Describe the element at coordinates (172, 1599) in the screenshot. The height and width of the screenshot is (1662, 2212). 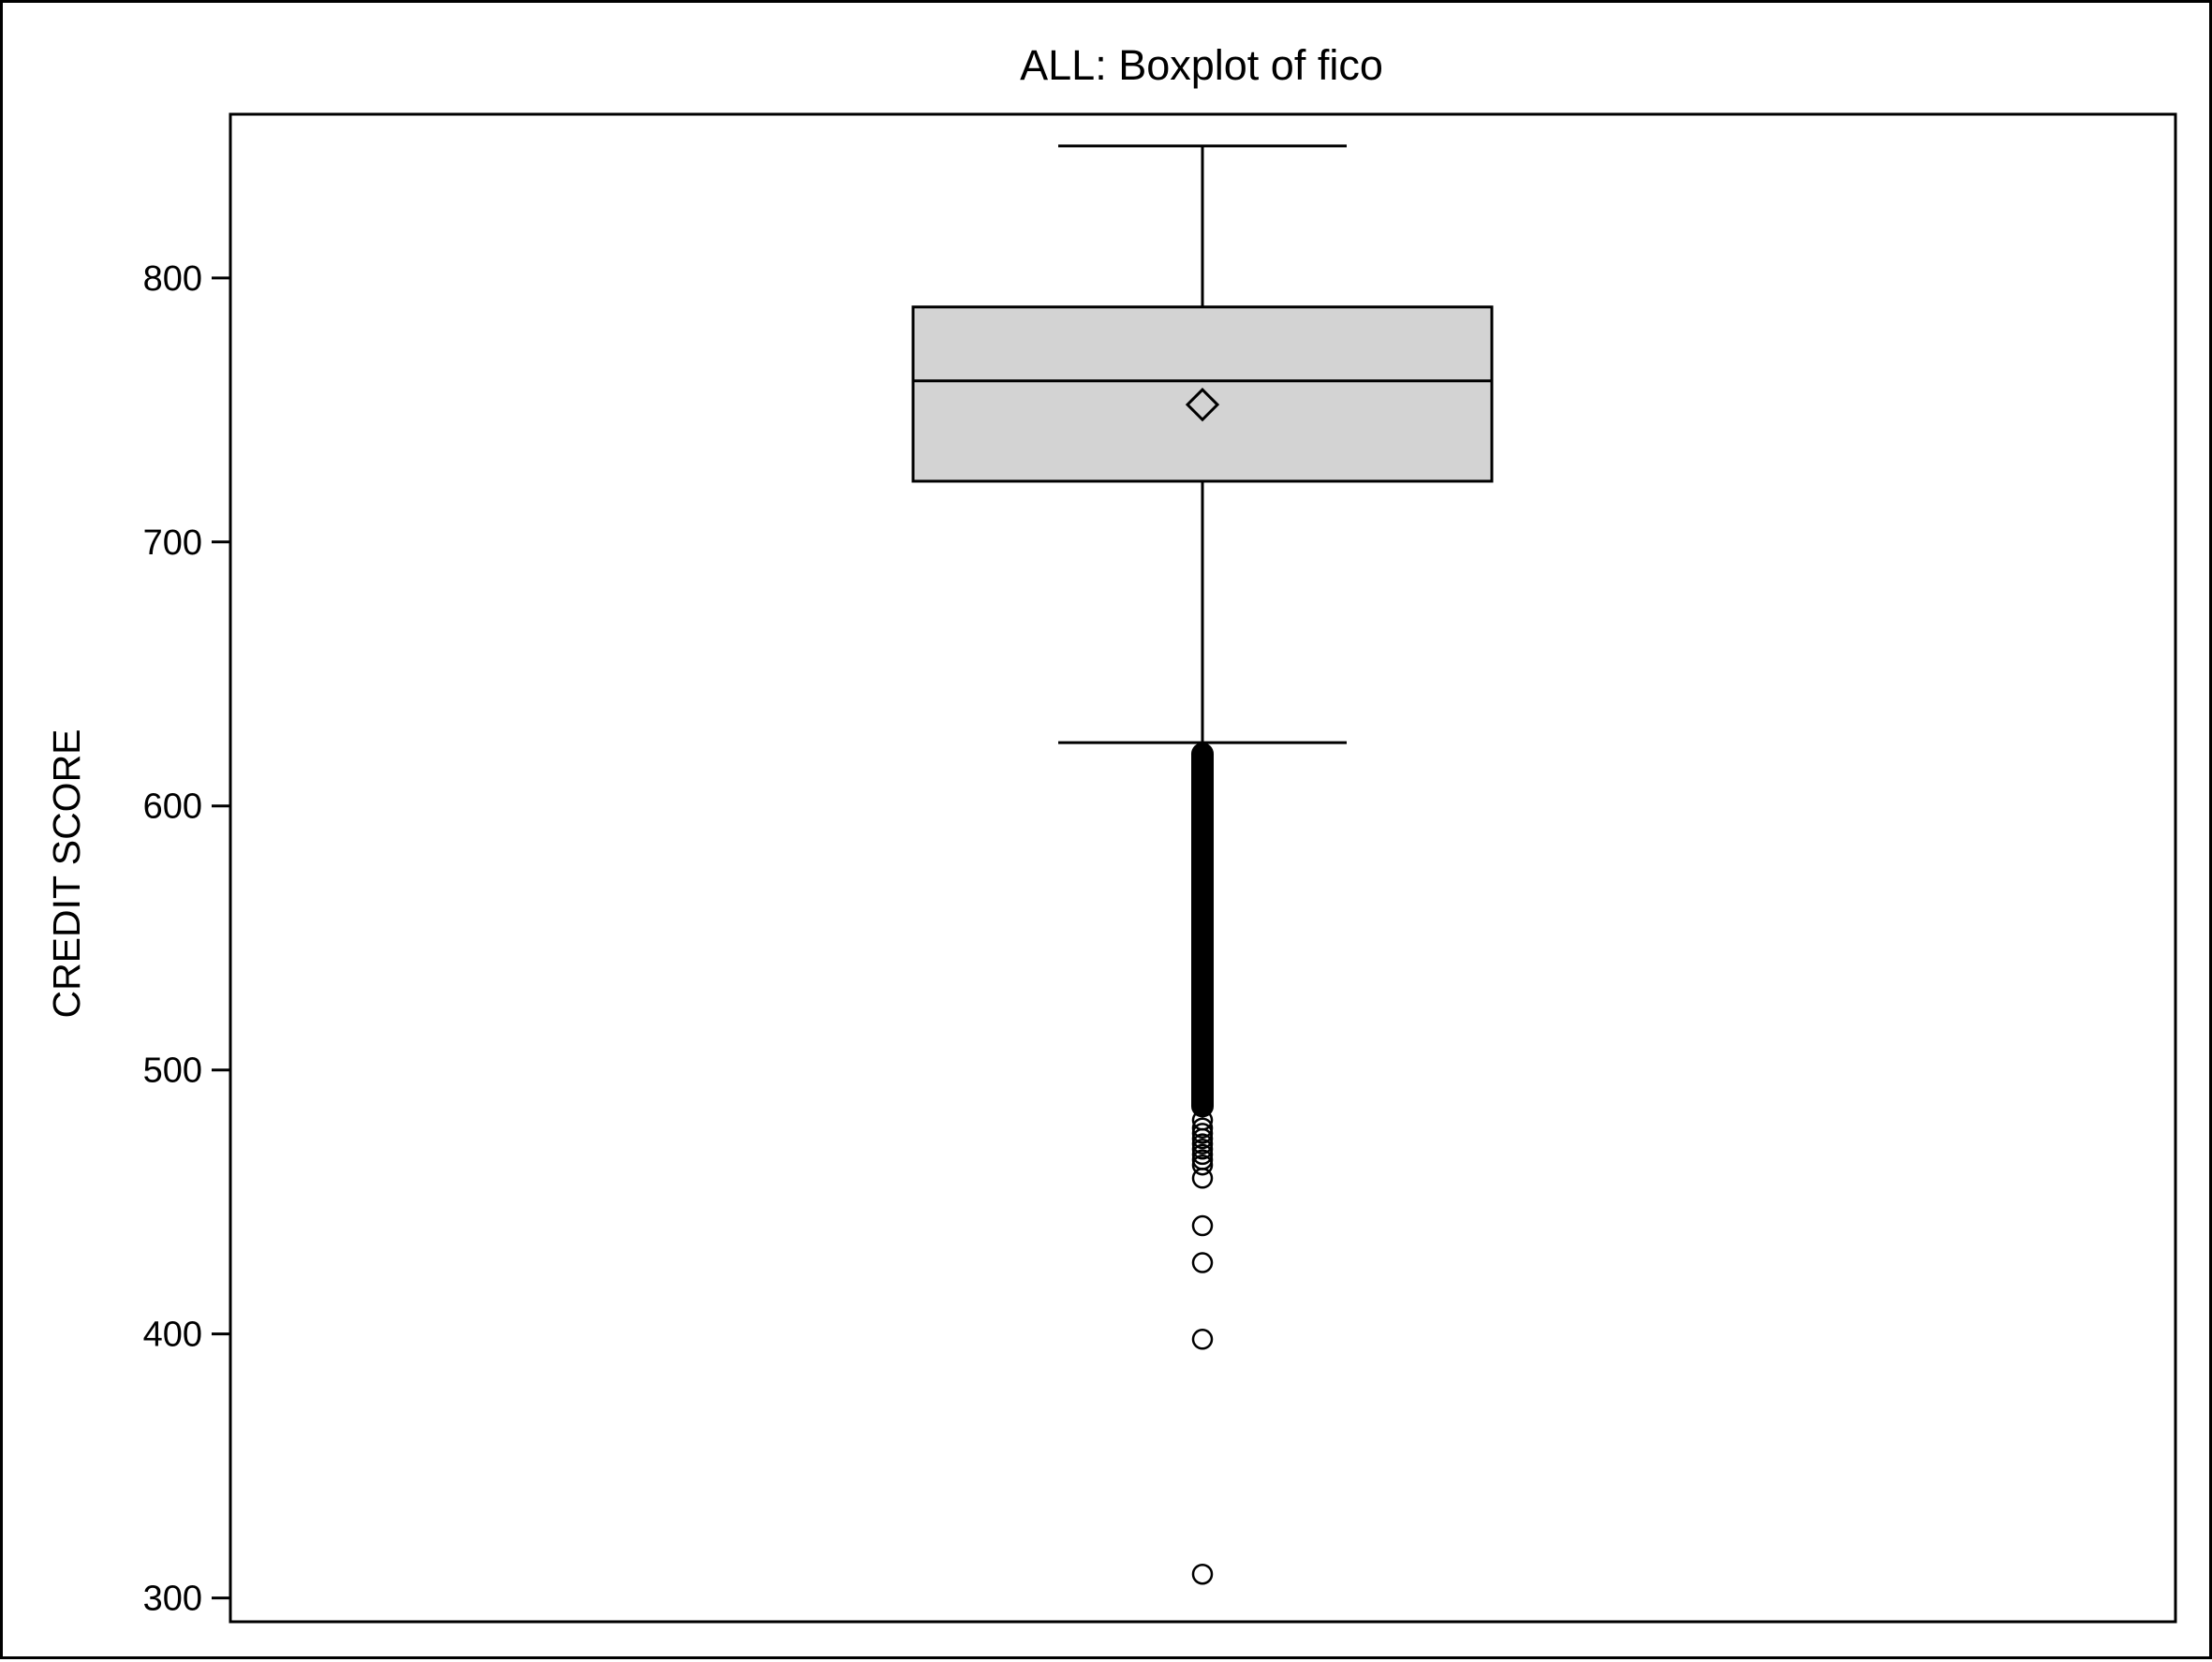
I see `y-tick-label-300: 300` at that location.